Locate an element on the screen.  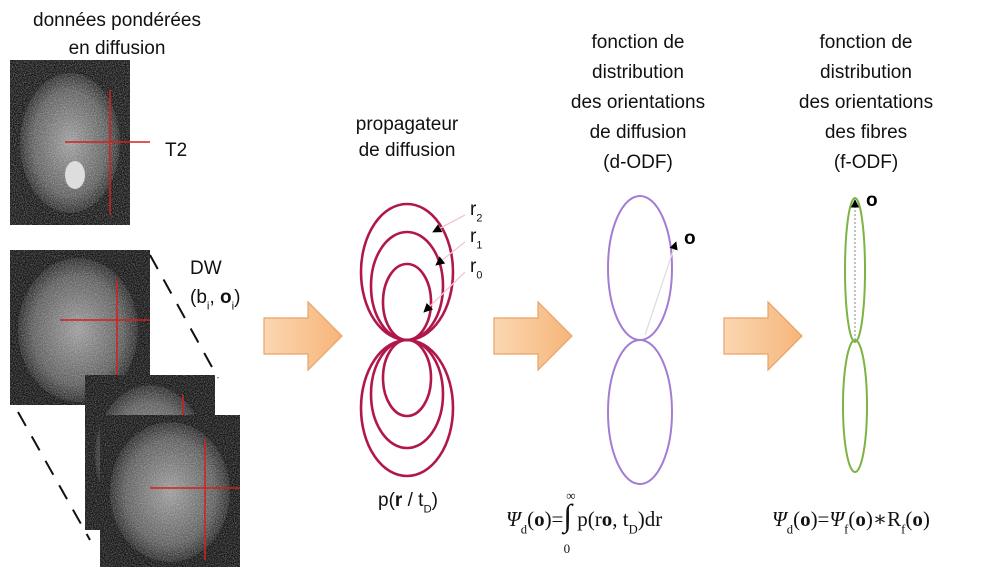
title-line: (f-ODF) is located at coordinates (866, 162).